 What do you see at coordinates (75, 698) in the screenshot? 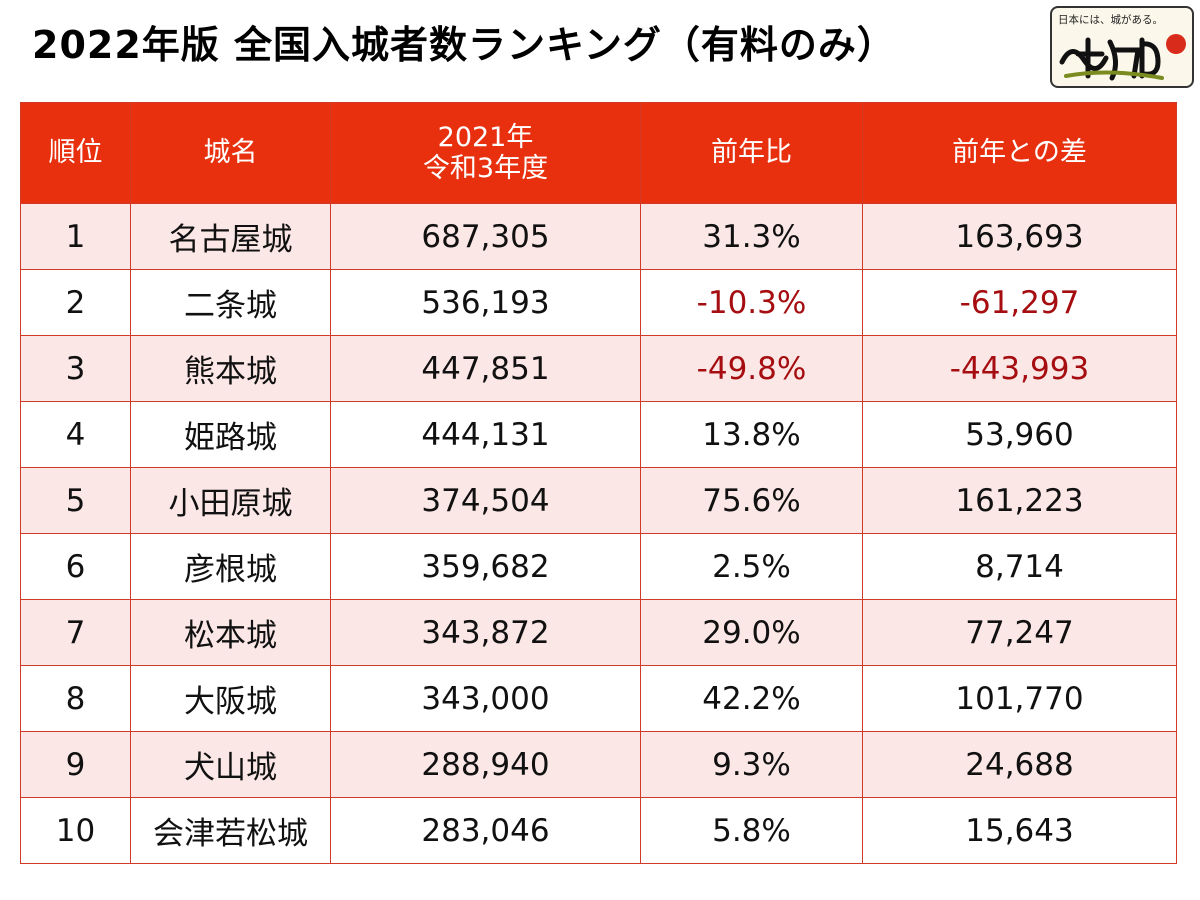
I see `rank-cell: 8` at bounding box center [75, 698].